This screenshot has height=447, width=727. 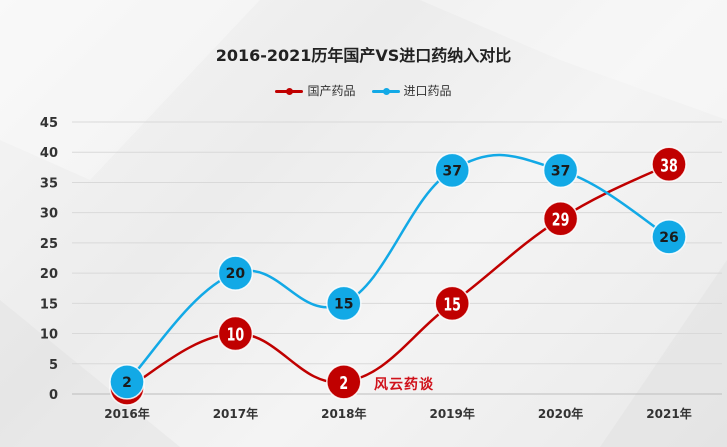 I want to click on x-tick-label: 2021年, so click(x=668, y=413).